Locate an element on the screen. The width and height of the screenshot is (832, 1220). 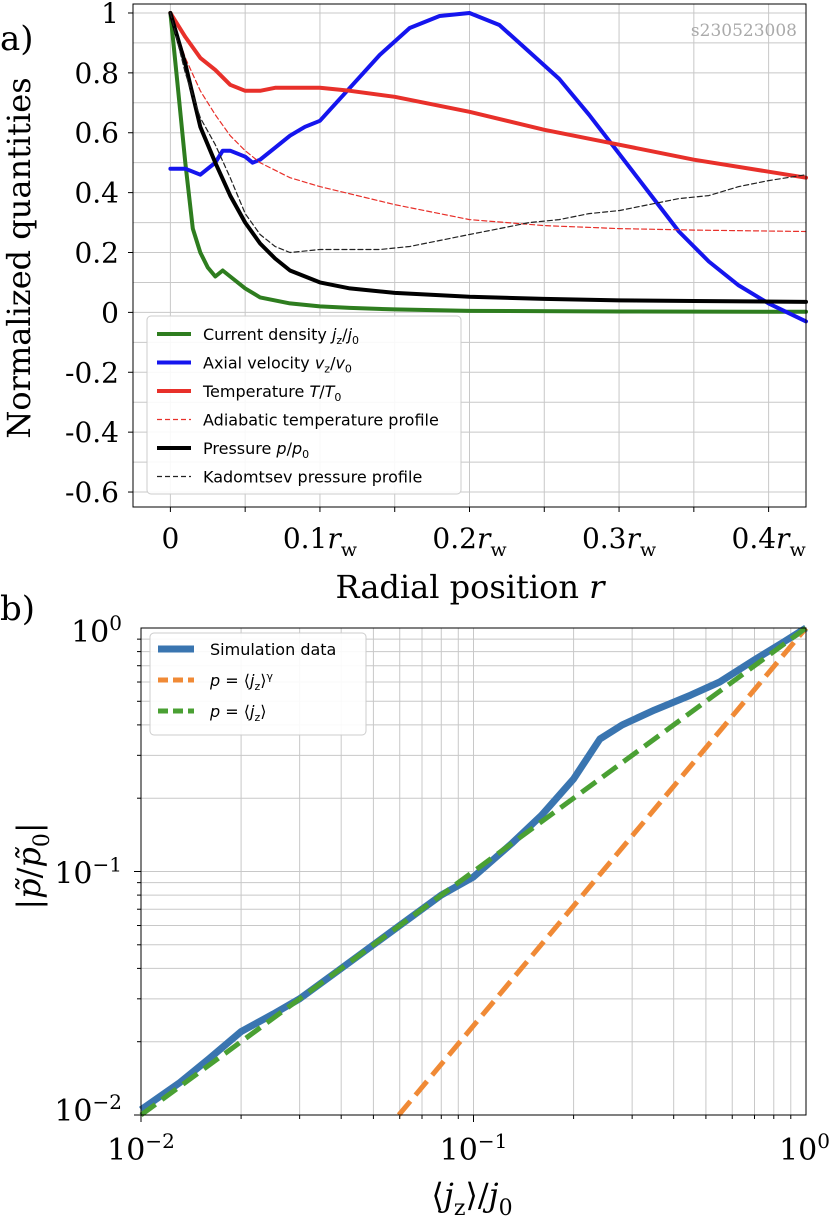
y-tick-label: -0.6 is located at coordinates (92, 492).